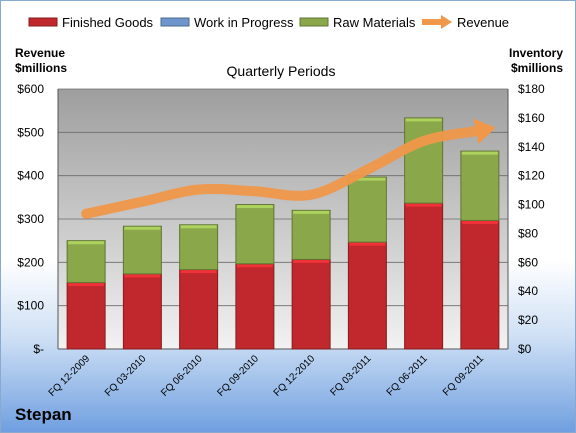 The height and width of the screenshot is (433, 576). What do you see at coordinates (41, 68) in the screenshot?
I see `left-axis-title-line2: $millions` at bounding box center [41, 68].